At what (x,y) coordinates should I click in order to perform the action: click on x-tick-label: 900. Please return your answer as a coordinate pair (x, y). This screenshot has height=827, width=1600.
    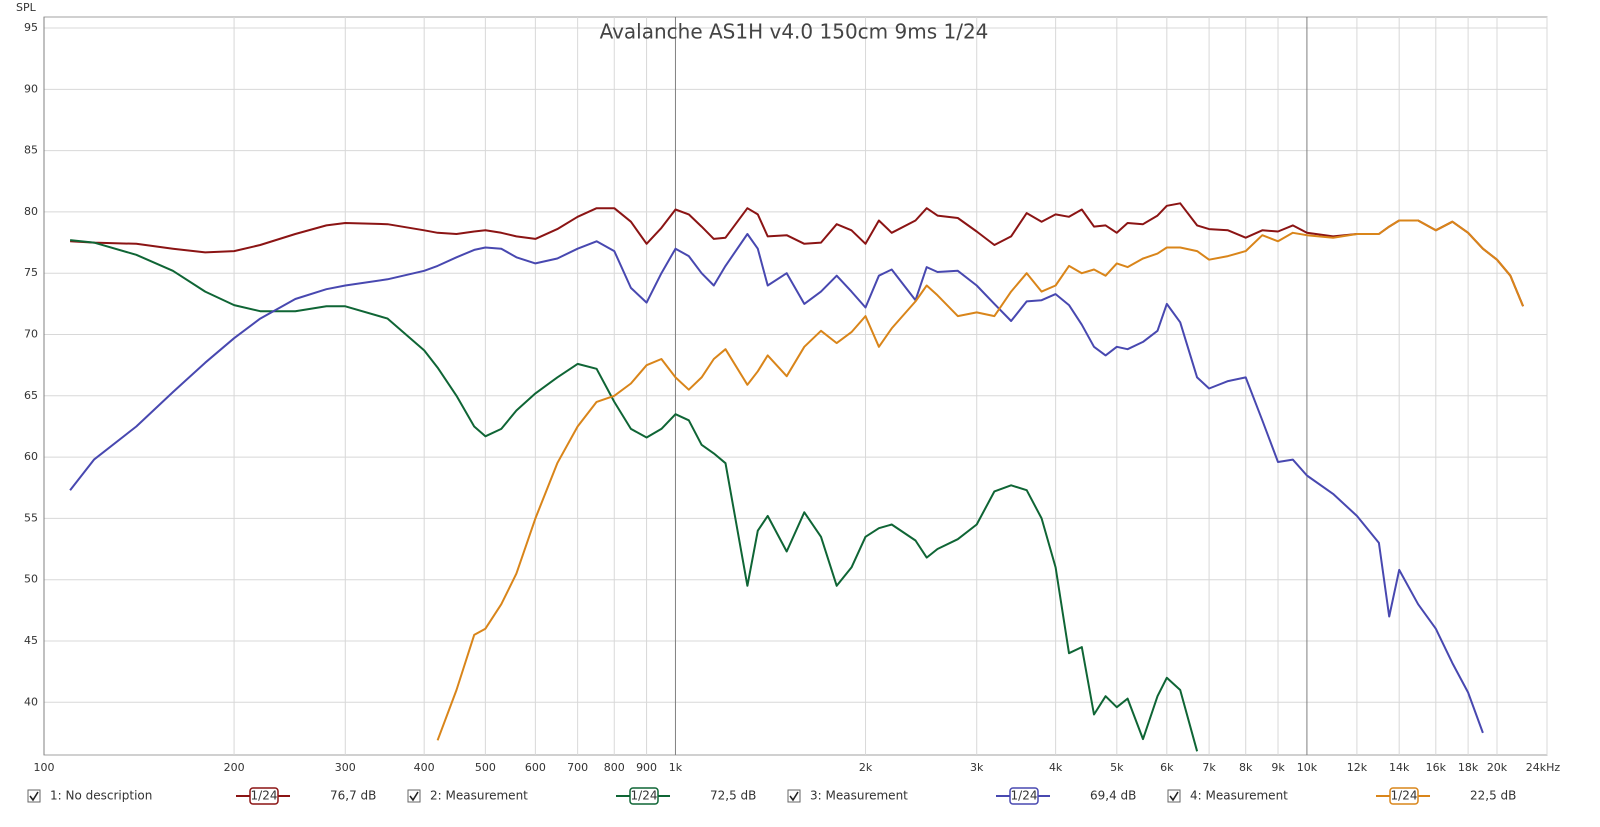
    Looking at the image, I should click on (646, 767).